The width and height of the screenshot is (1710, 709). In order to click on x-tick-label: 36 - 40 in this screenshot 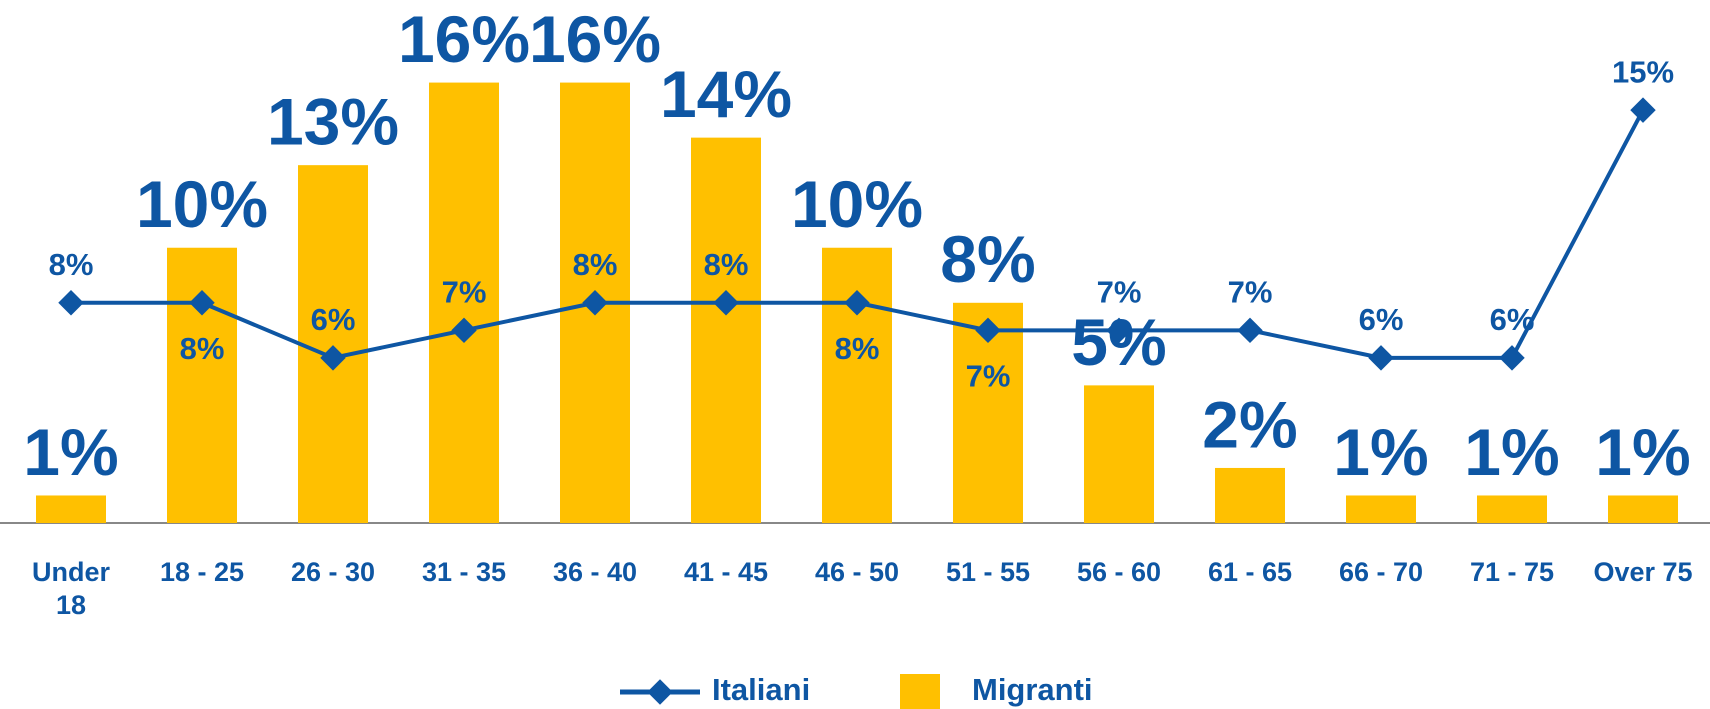, I will do `click(595, 572)`.